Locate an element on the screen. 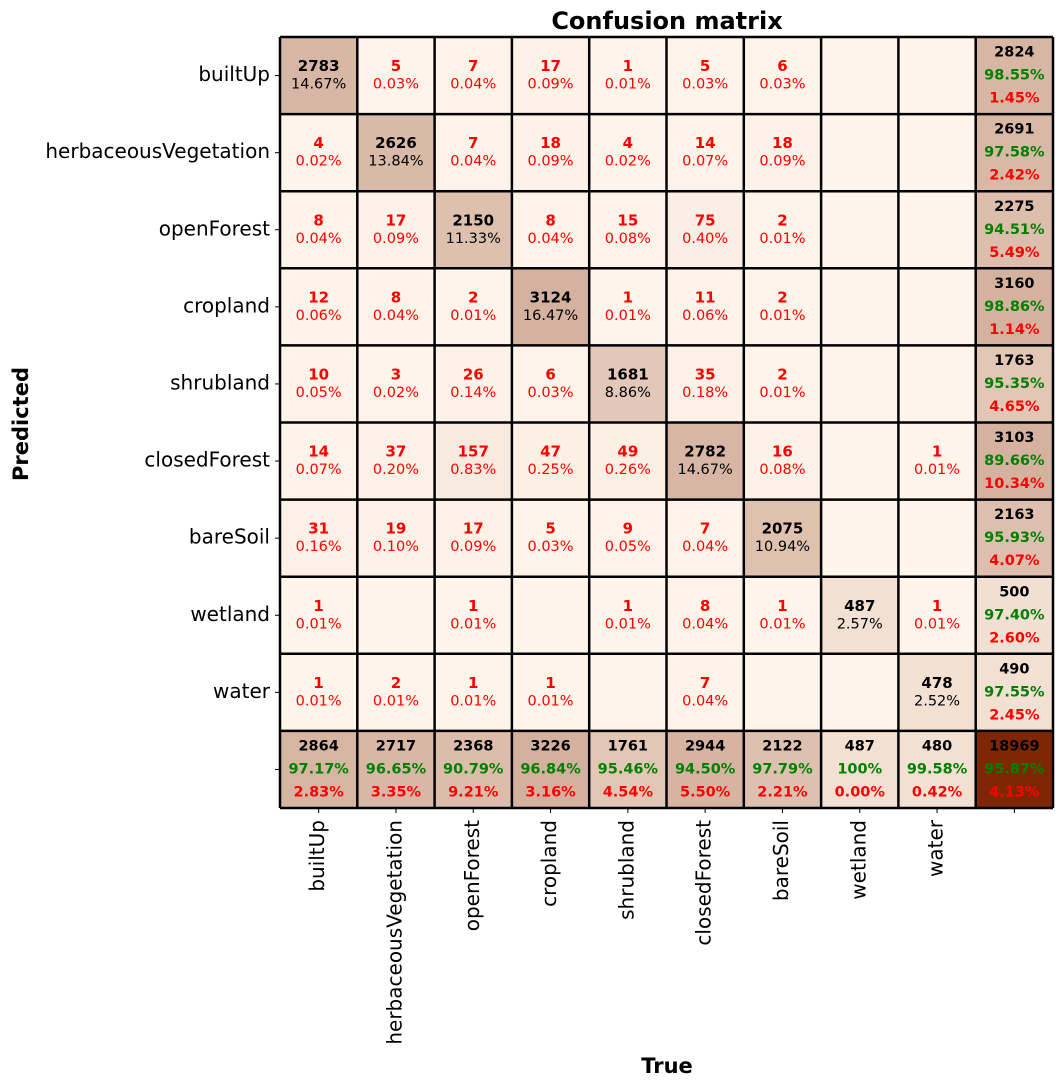  summary-total-label: 480 is located at coordinates (937, 746).